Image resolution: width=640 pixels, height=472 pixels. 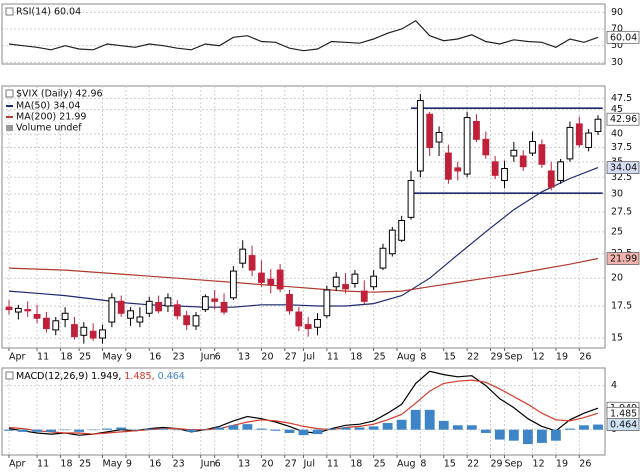 What do you see at coordinates (100, 376) in the screenshot?
I see `panel-title: MACD(12,26,9) 1.949, 1.485, 0.464` at bounding box center [100, 376].